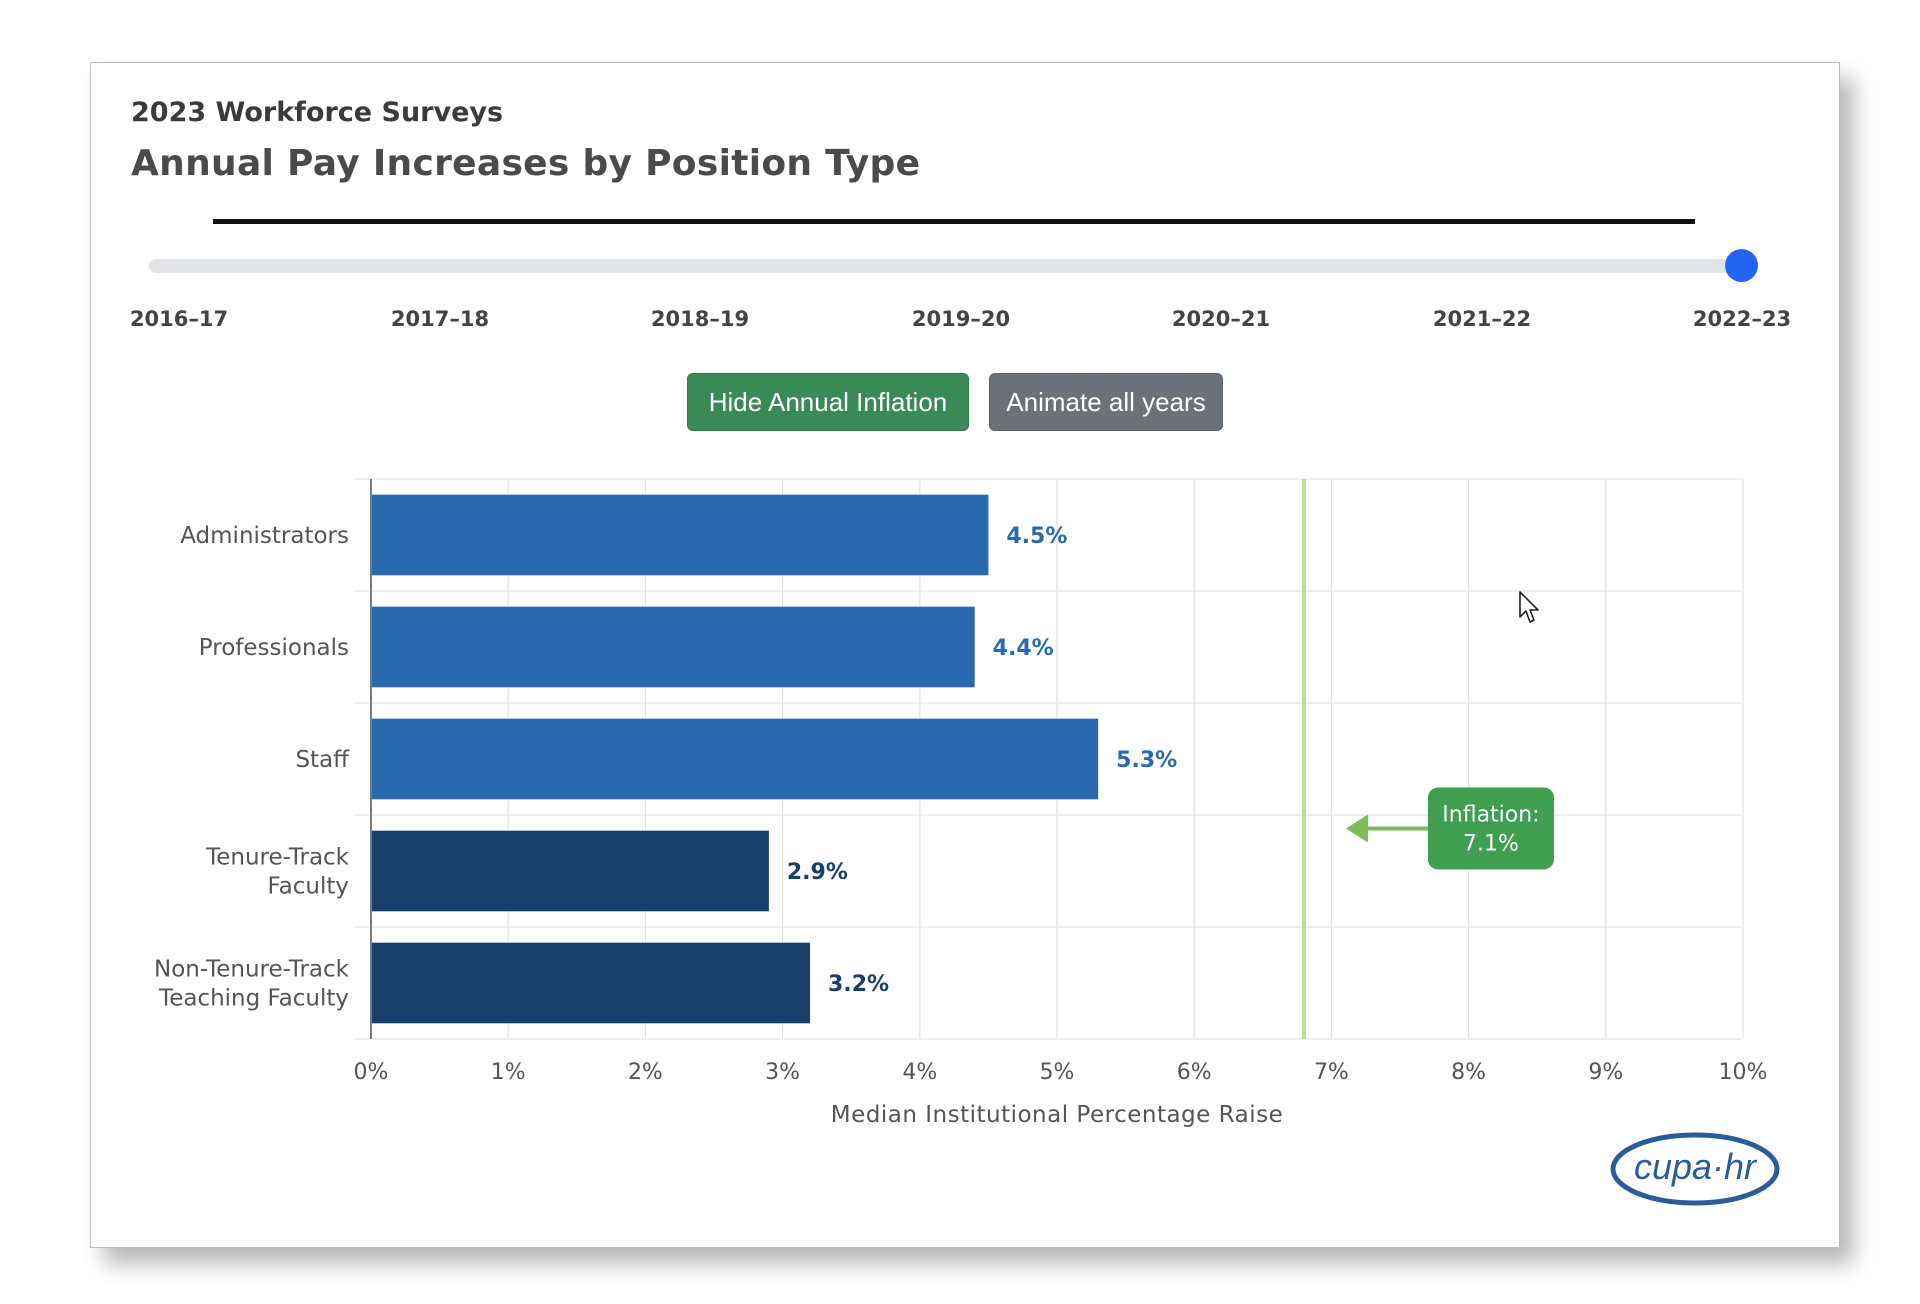 Image resolution: width=1920 pixels, height=1304 pixels. Describe the element at coordinates (371, 1072) in the screenshot. I see `x-tick-label: 0%` at that location.